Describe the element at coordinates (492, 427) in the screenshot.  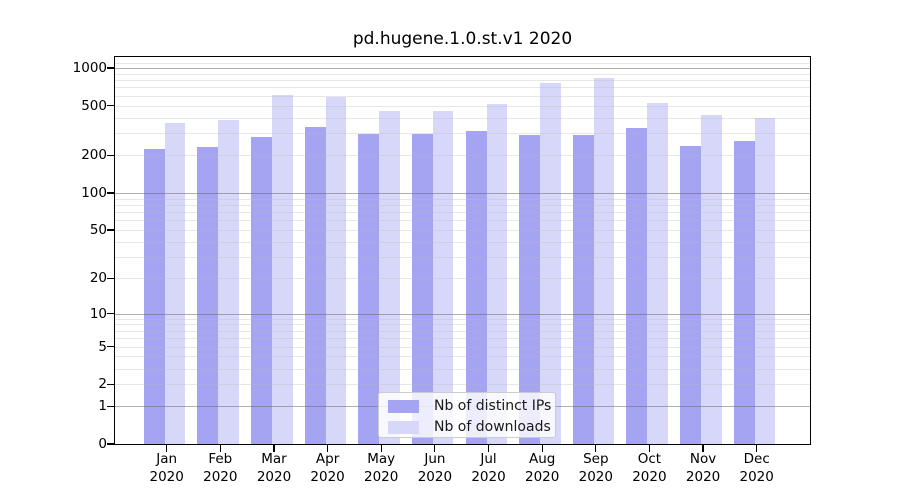
I see `legend-label-downloads: Nb of downloads` at that location.